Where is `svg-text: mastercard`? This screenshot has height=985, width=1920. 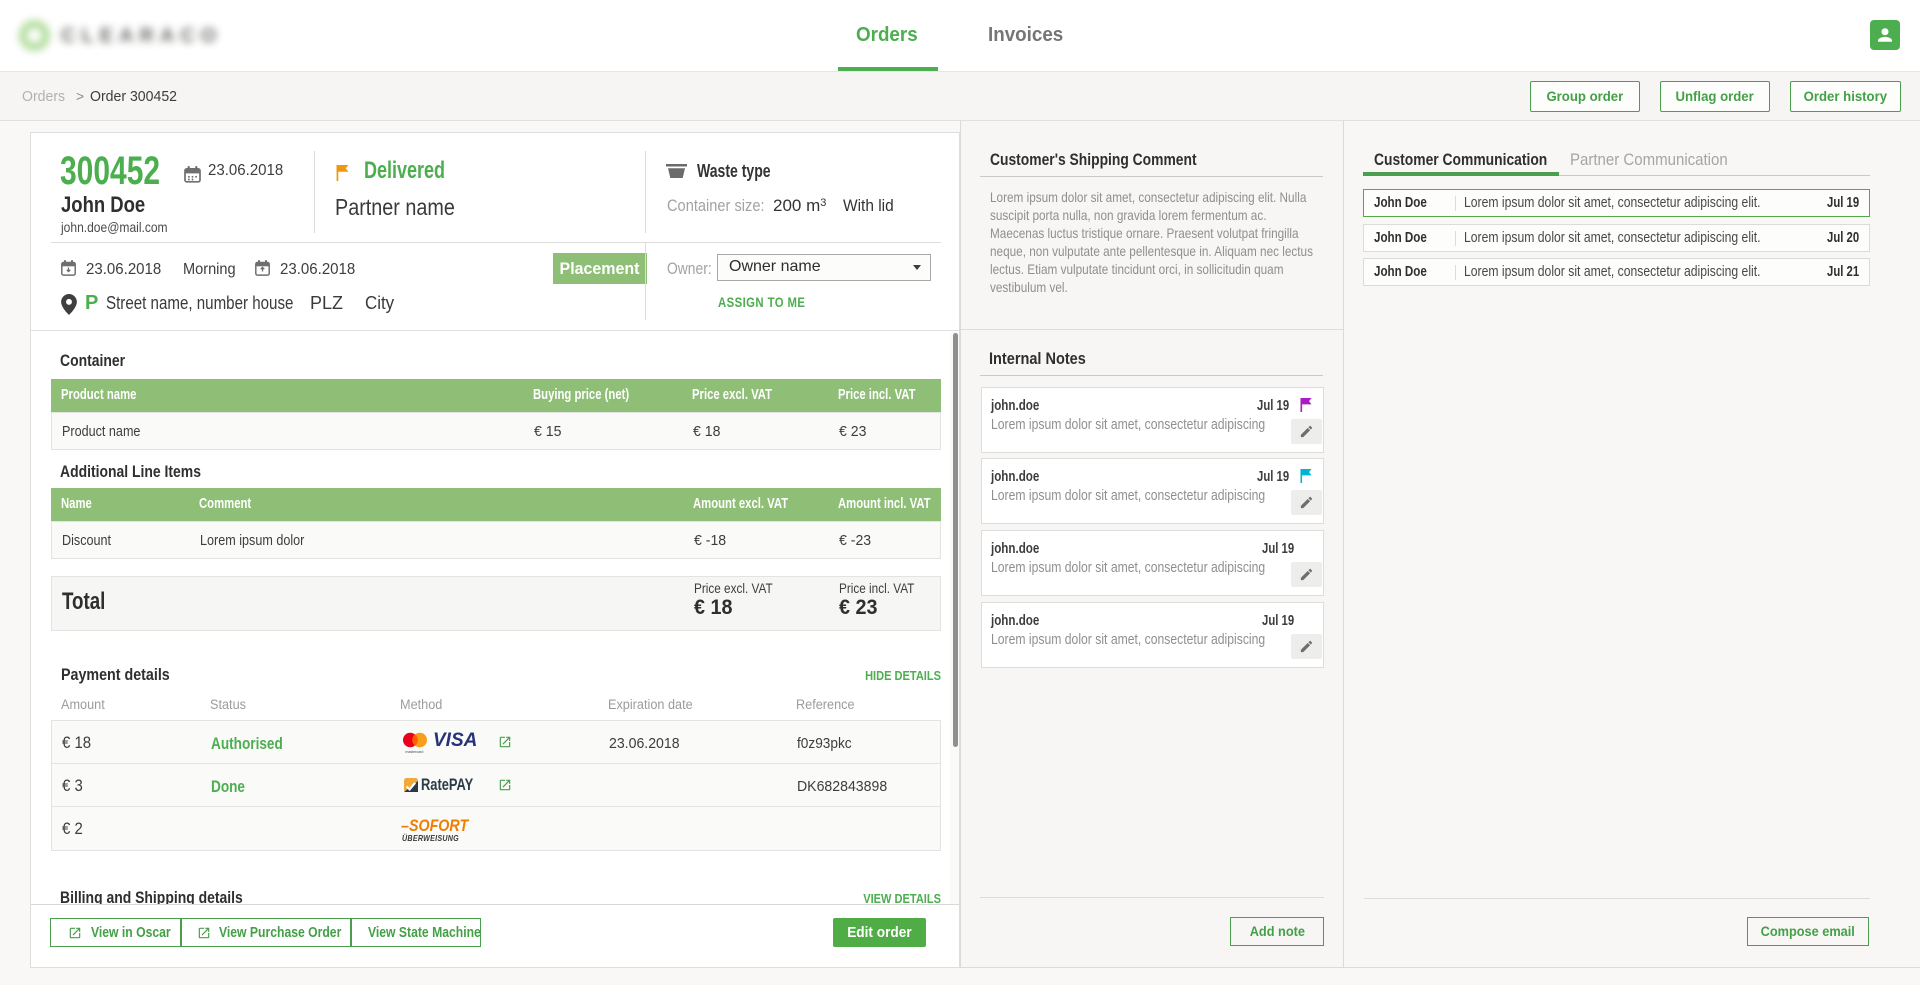
svg-text: mastercard is located at coordinates (414, 752).